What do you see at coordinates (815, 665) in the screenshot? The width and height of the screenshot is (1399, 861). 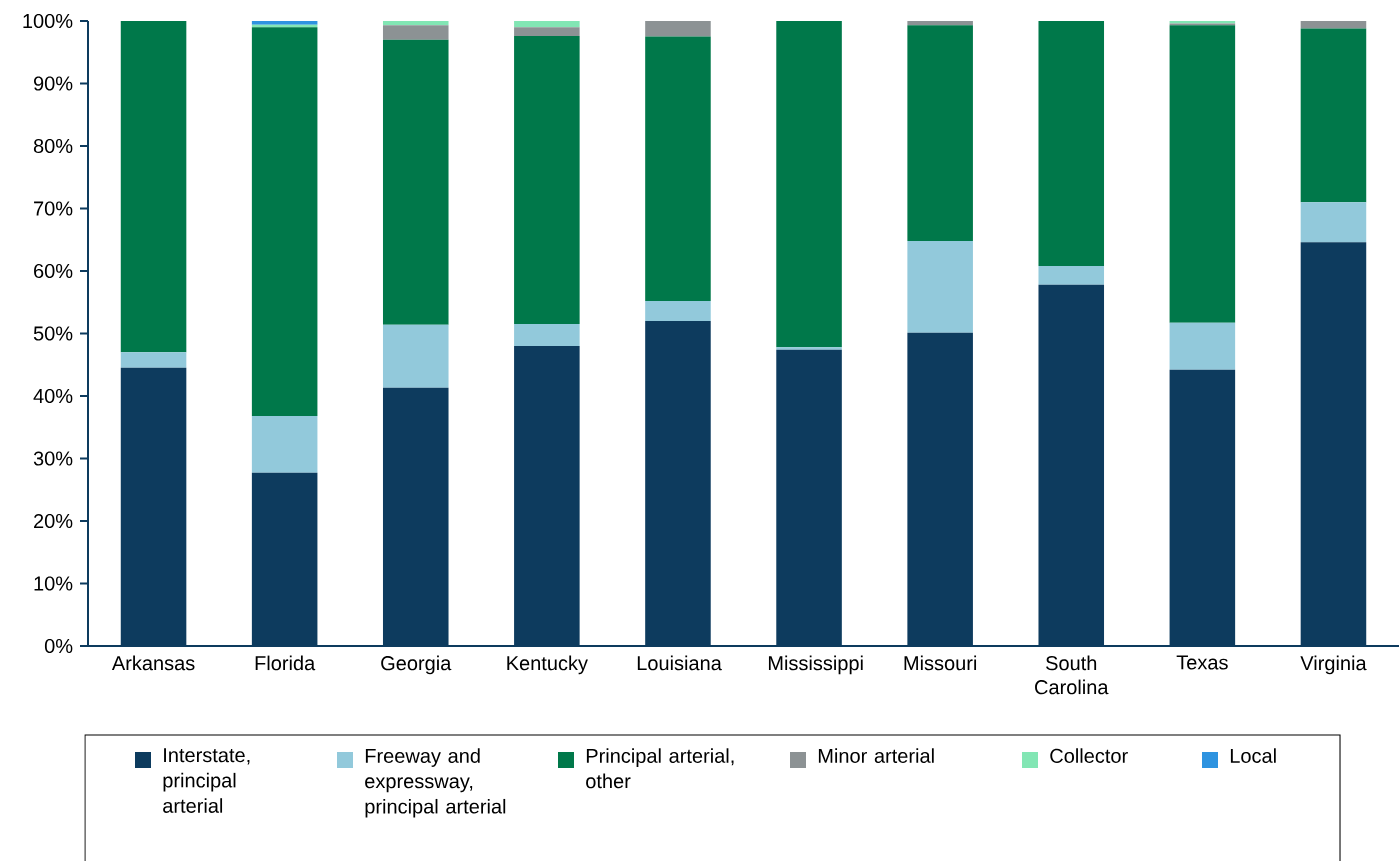 I see `x-tick-label: Mississippi` at bounding box center [815, 665].